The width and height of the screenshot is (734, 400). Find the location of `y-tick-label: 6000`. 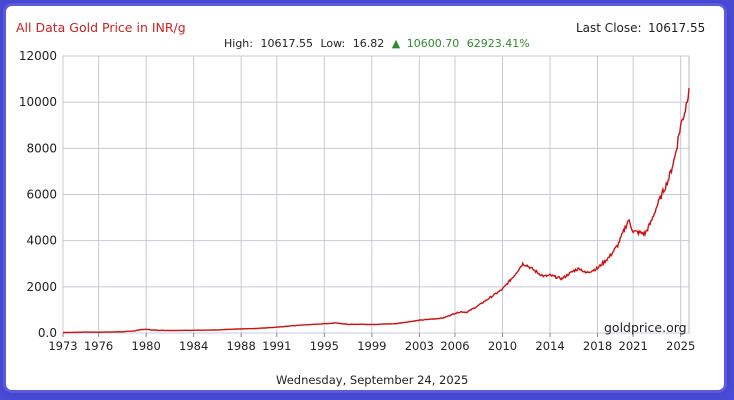

y-tick-label: 6000 is located at coordinates (41, 195).